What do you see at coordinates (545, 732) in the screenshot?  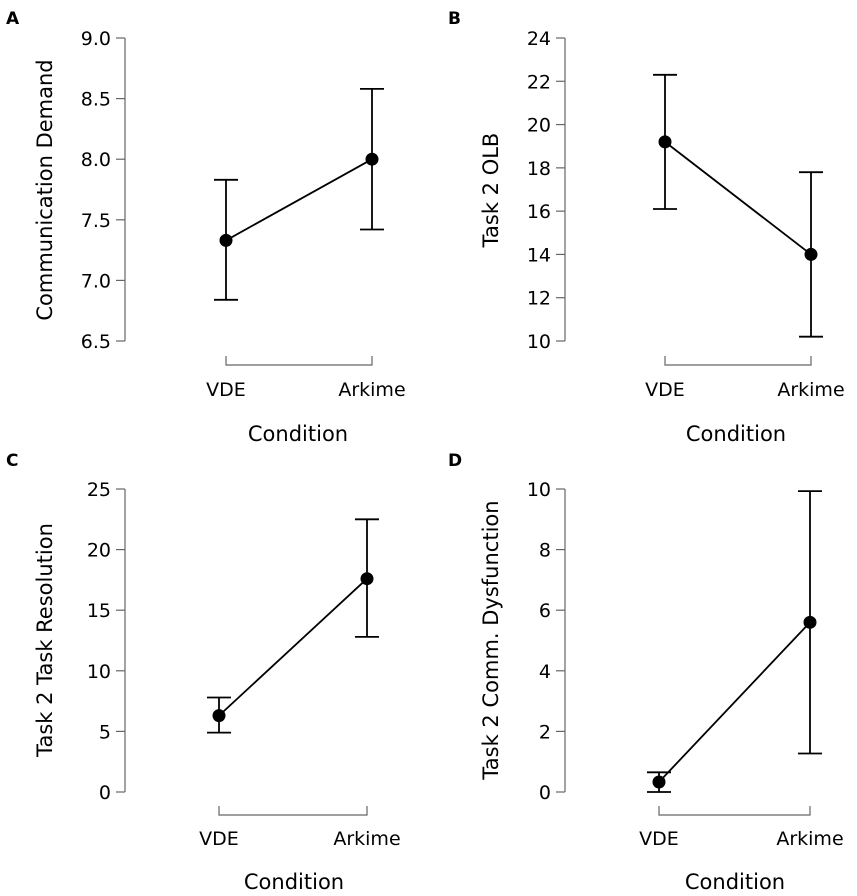 I see `y-tick-label: 2` at bounding box center [545, 732].